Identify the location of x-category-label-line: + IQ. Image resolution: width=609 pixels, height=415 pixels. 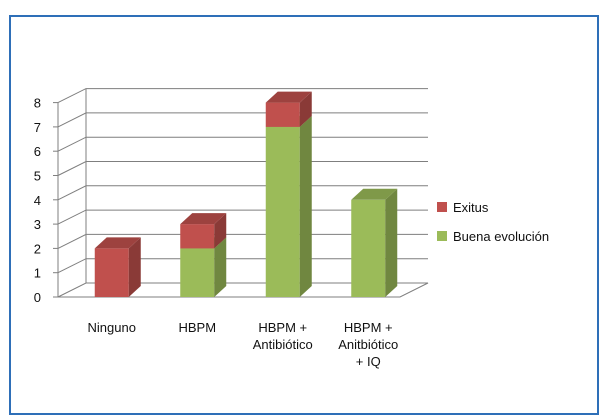
(368, 361).